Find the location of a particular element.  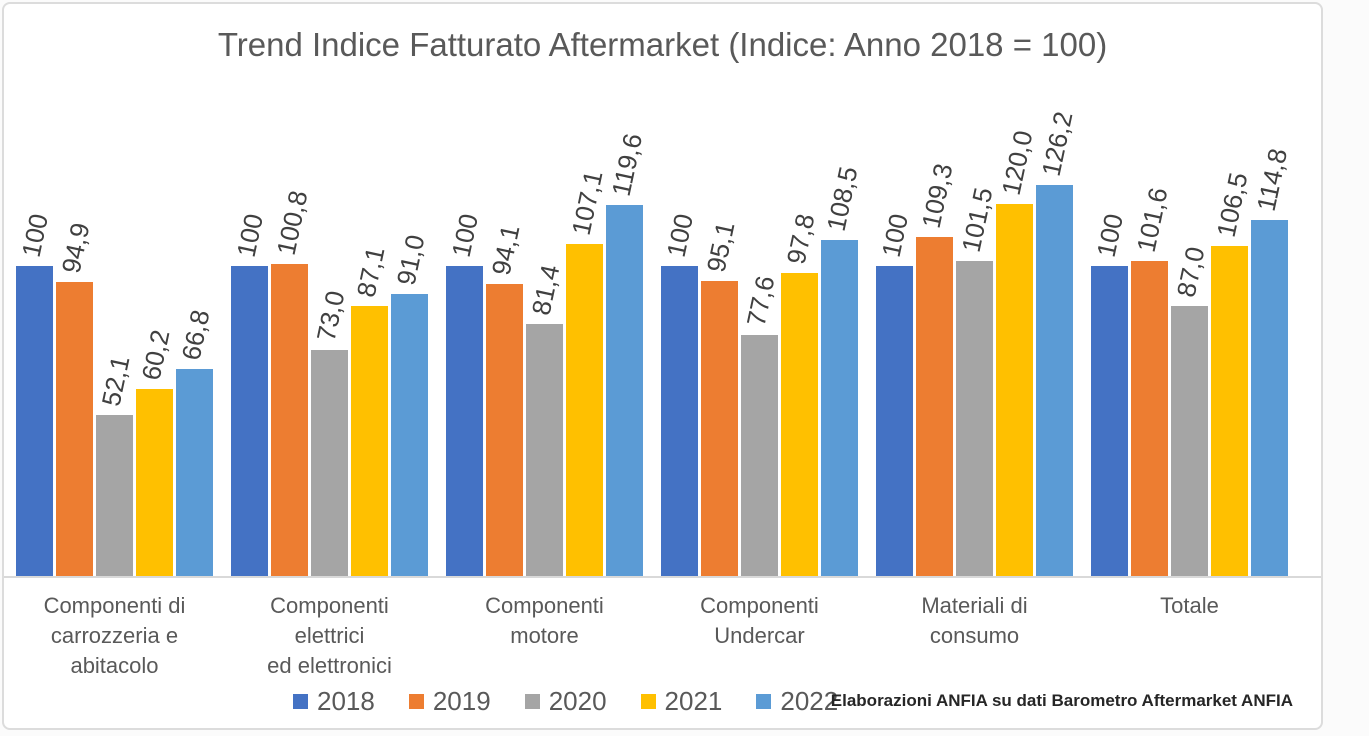

bar-value-label: 109,3 is located at coordinates (937, 196).